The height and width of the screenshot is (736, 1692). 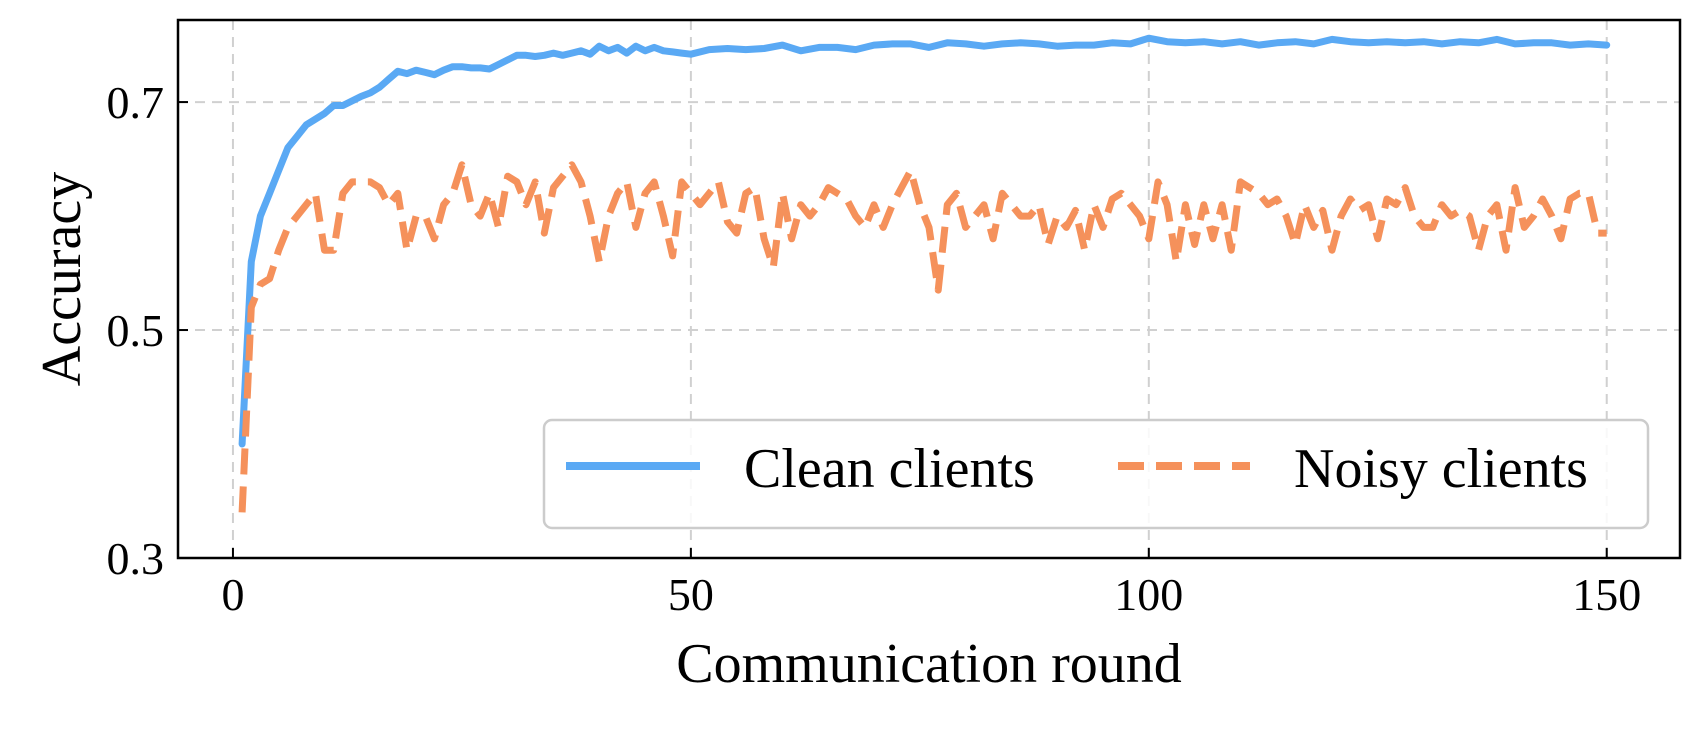 I want to click on legend-box, so click(x=1096, y=474).